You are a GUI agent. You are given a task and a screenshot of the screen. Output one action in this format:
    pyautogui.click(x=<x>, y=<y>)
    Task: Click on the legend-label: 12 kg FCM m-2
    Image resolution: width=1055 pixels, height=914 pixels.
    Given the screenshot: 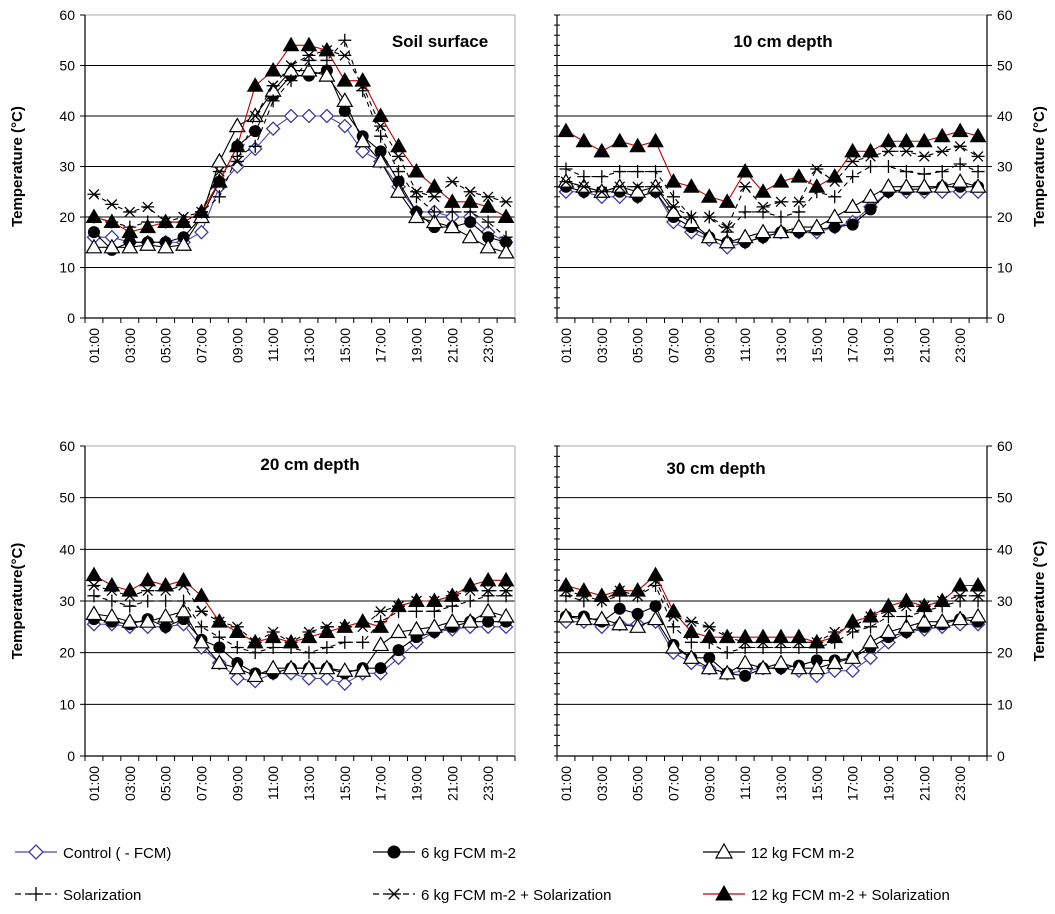 What is the action you would take?
    pyautogui.click(x=802, y=853)
    